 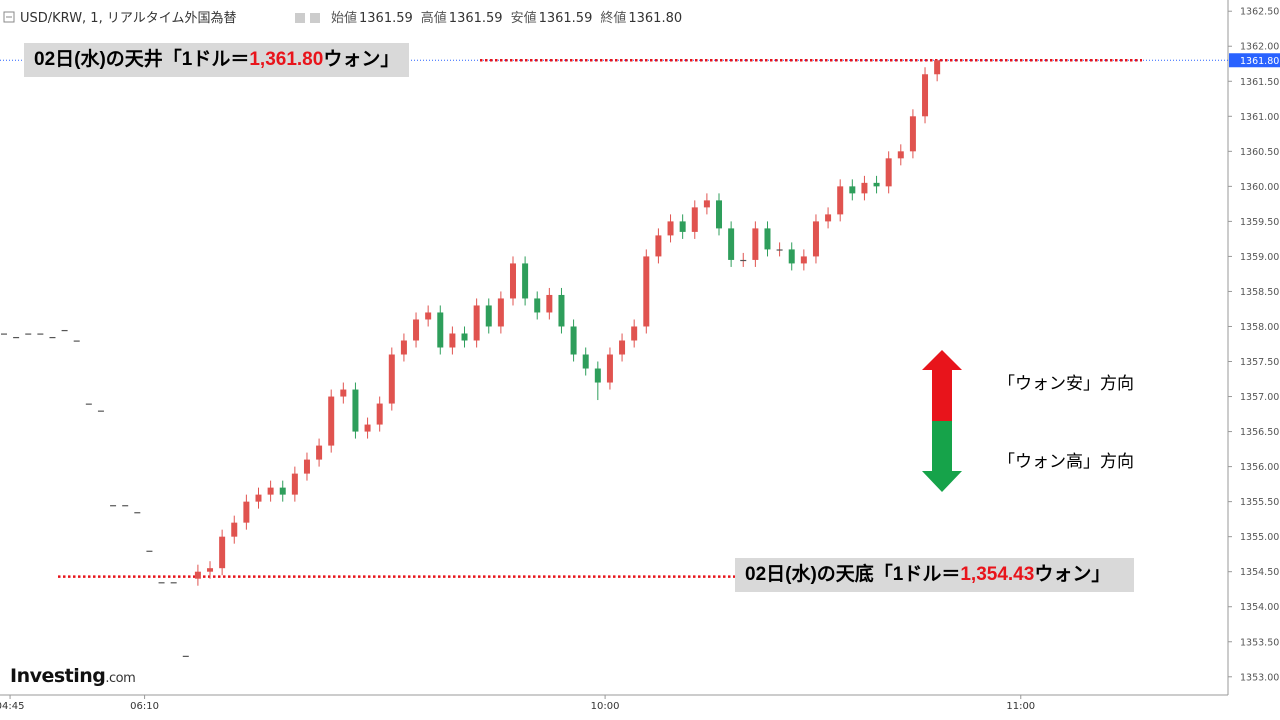 I want to click on y-tick-label: 1358.50, so click(x=1259, y=292).